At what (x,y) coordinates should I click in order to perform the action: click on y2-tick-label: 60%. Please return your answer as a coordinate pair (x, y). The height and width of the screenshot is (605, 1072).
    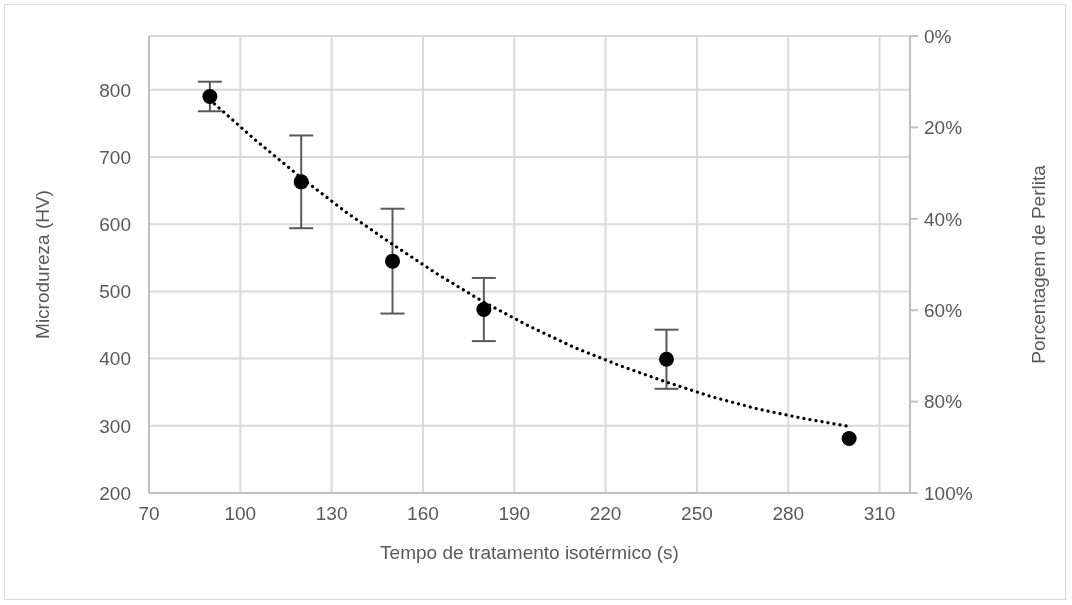
    Looking at the image, I should click on (943, 310).